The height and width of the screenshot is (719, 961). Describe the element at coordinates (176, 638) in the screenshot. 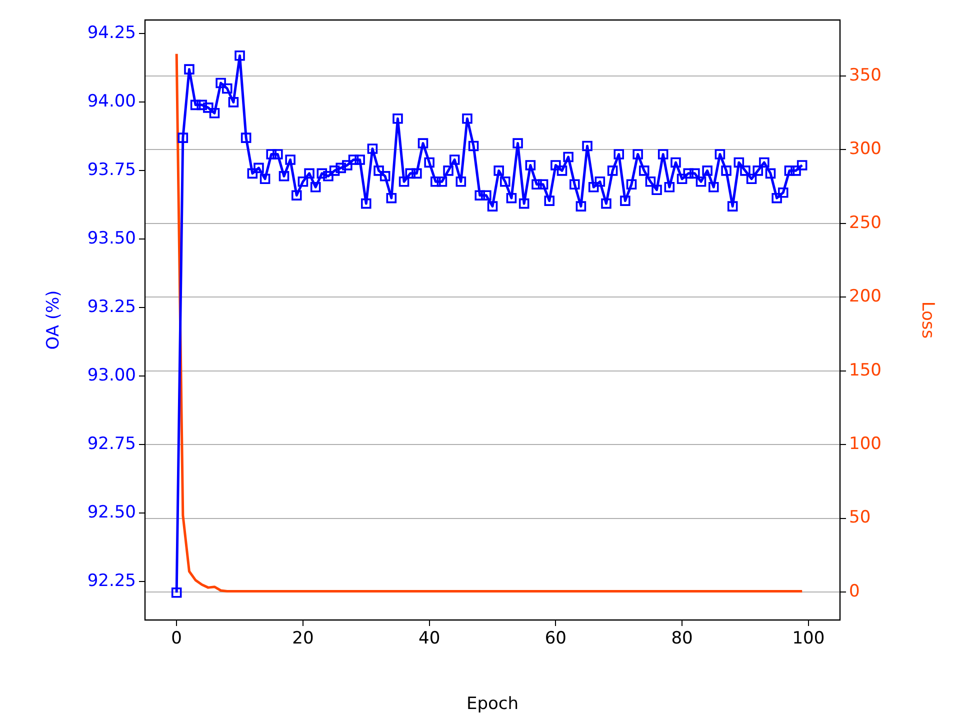

I see `x-tick-label: 0` at that location.